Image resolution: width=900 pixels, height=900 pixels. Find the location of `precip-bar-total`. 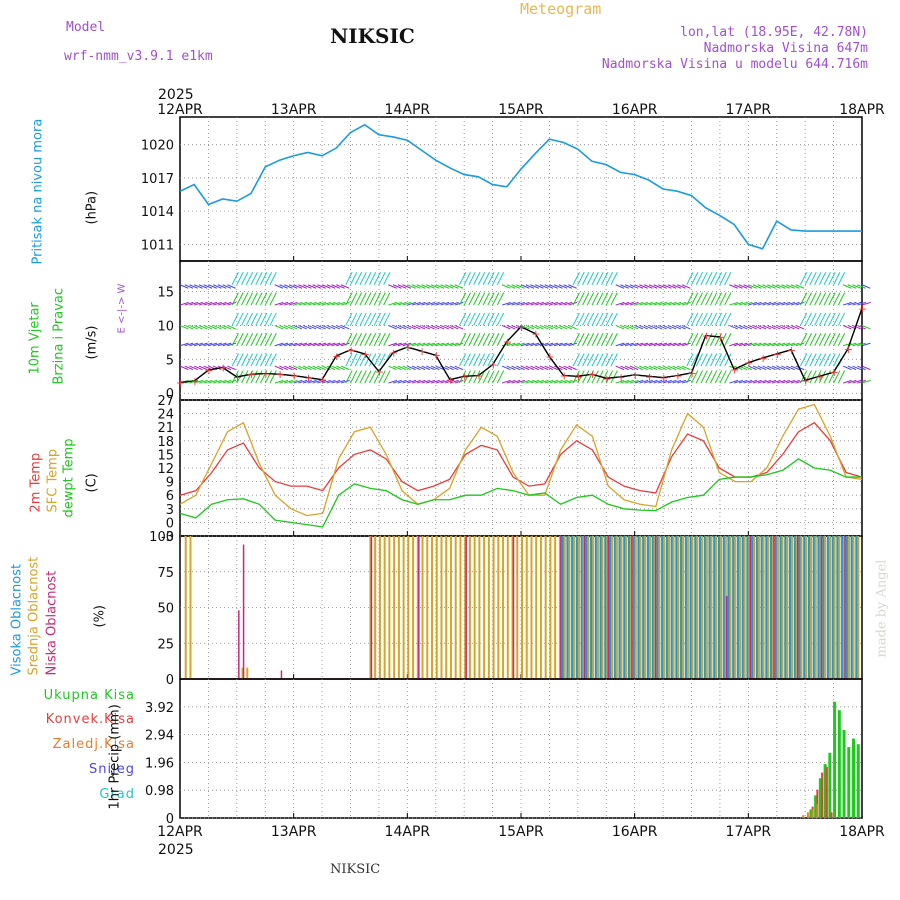

precip-bar-total is located at coordinates (839, 764).